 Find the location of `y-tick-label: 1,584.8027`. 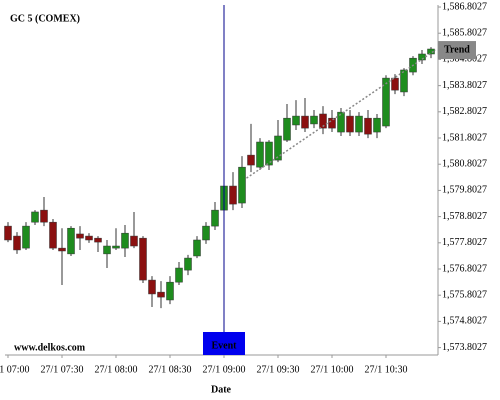

y-tick-label: 1,584.8027 is located at coordinates (464, 59).